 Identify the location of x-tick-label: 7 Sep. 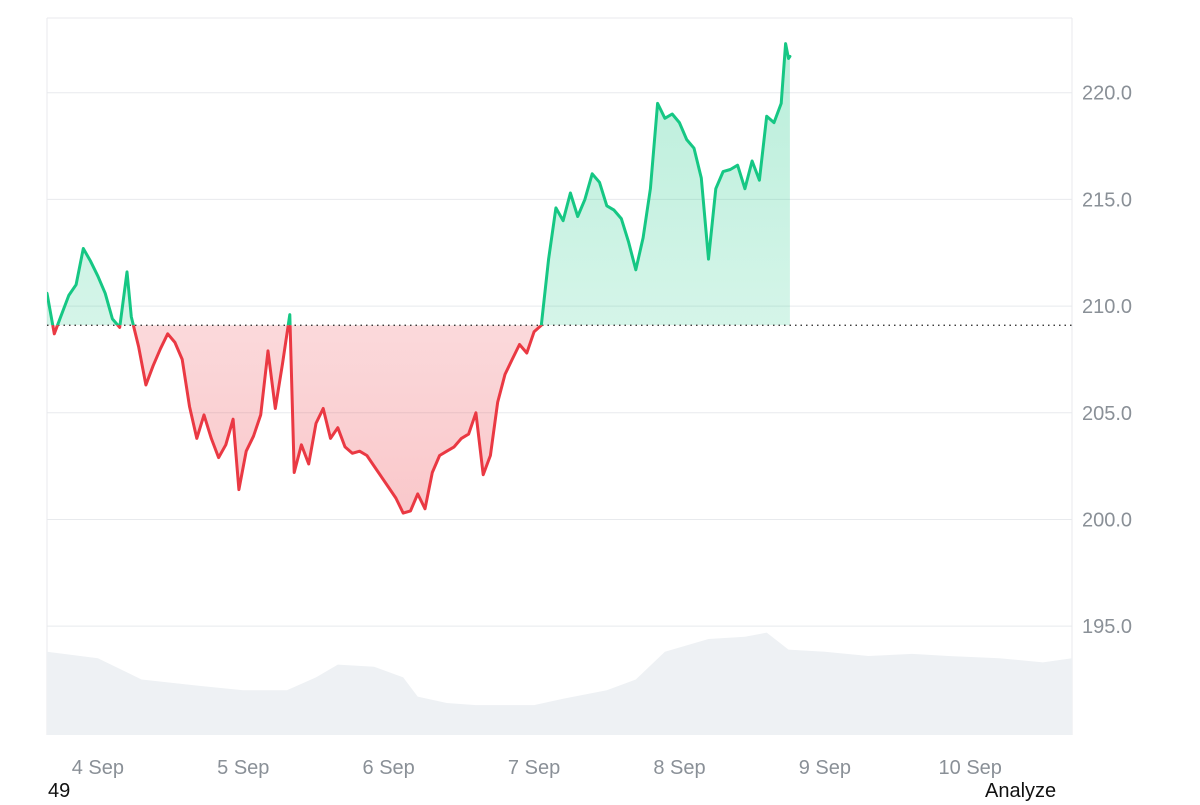
(534, 768).